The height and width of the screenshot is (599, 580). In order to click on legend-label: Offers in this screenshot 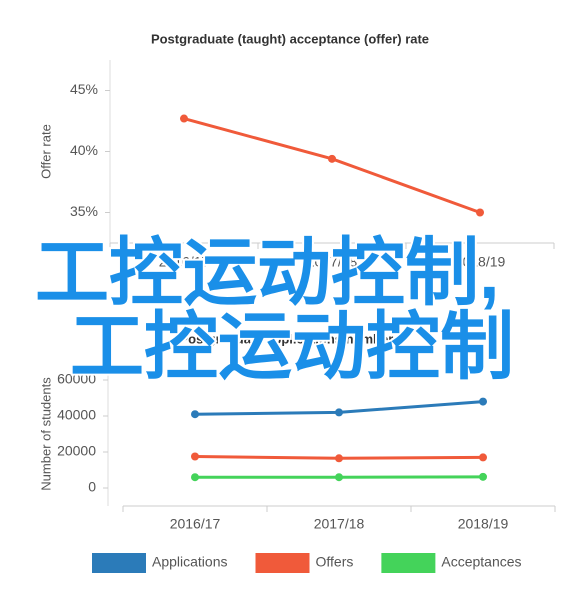, I will do `click(335, 562)`.